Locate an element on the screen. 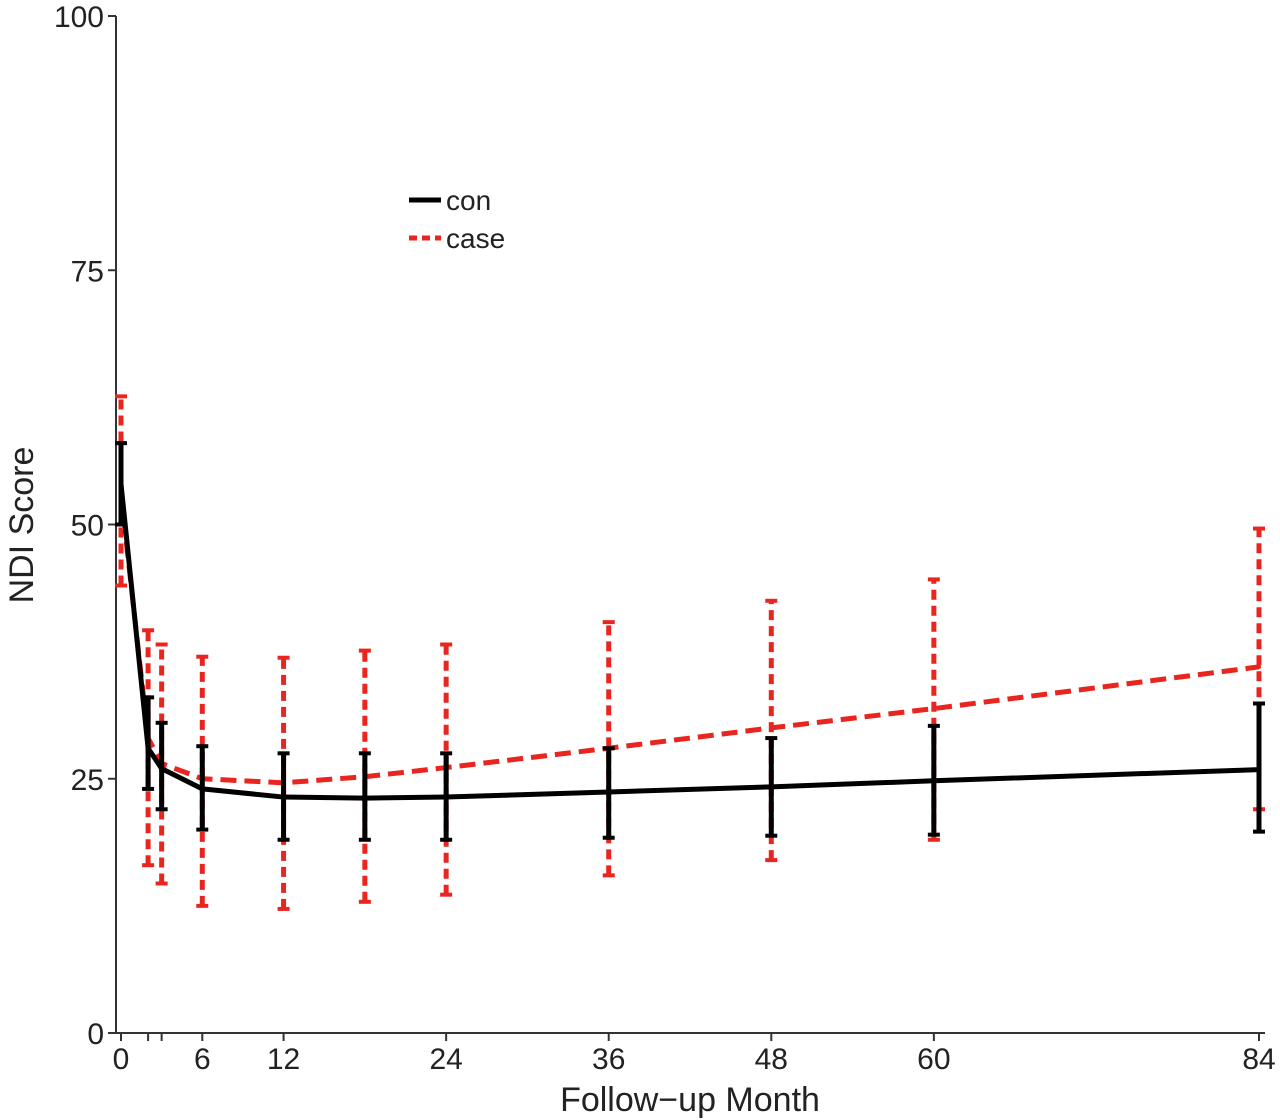 This screenshot has height=1120, width=1280. x-tick-label: 60 is located at coordinates (933, 1059).